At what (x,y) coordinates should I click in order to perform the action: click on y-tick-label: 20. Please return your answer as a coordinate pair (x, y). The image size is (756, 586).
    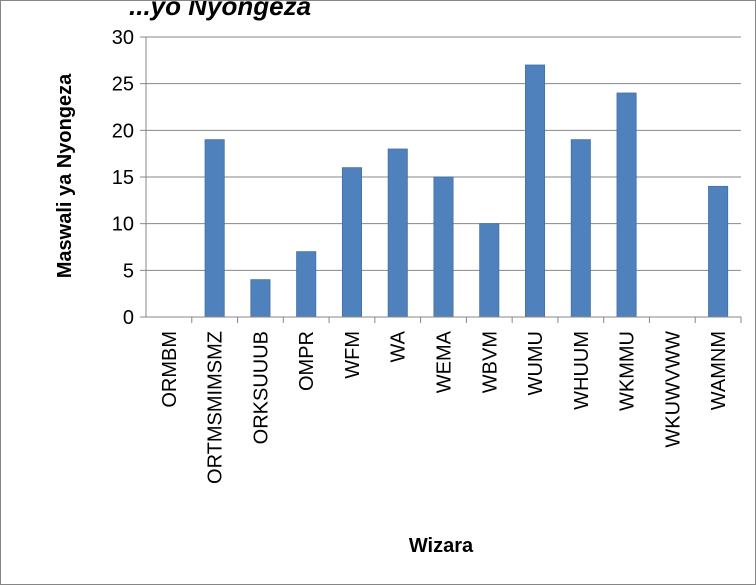
    Looking at the image, I should click on (123, 131).